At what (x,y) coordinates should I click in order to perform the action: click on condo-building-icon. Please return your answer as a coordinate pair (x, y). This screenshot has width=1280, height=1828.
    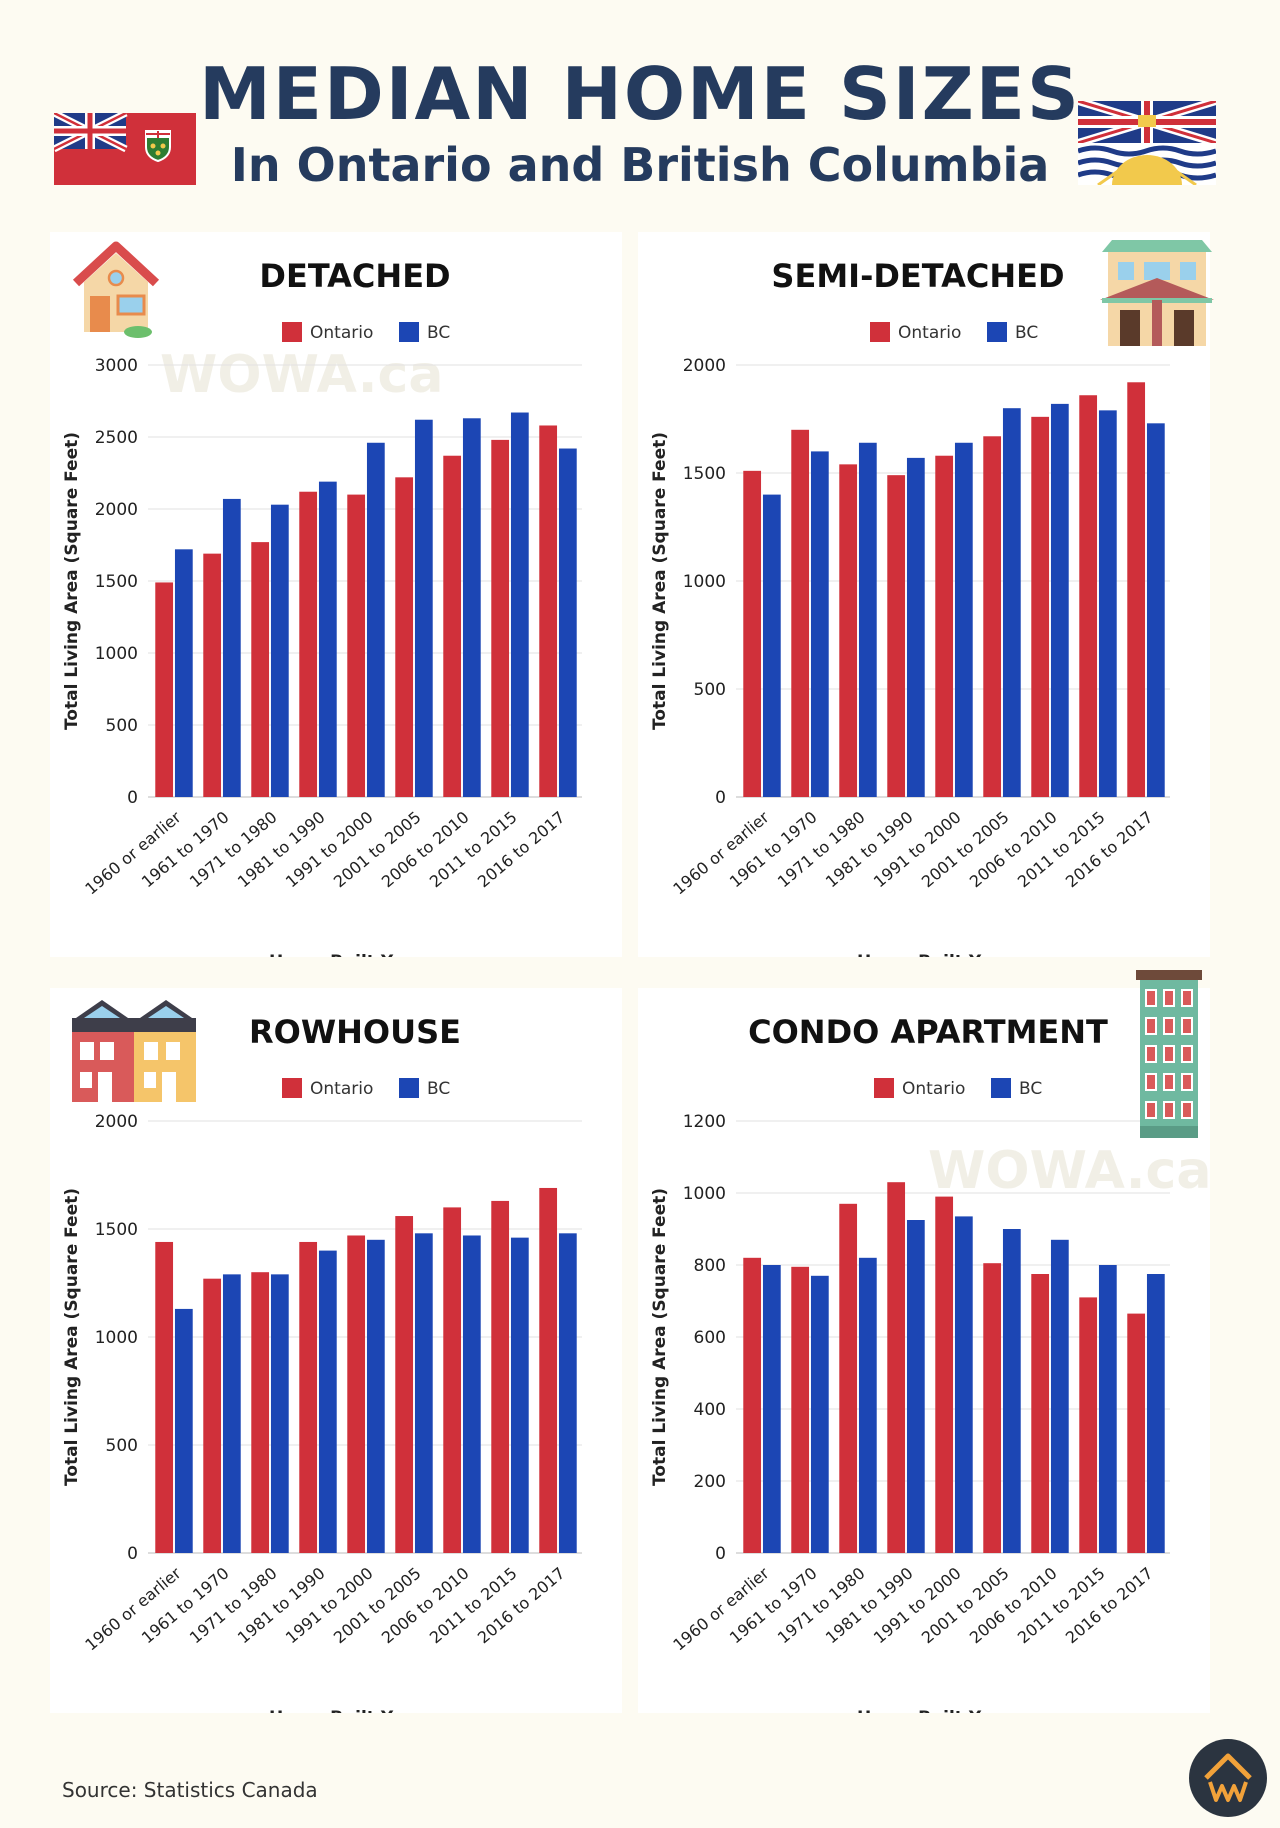
    Looking at the image, I should click on (1169, 1054).